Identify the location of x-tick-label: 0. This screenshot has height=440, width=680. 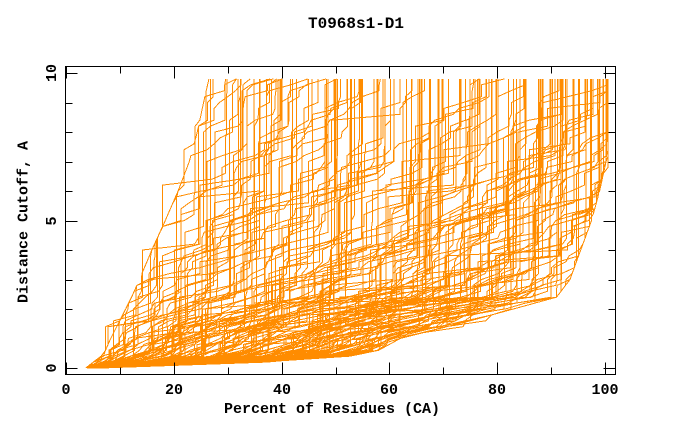
(65, 390).